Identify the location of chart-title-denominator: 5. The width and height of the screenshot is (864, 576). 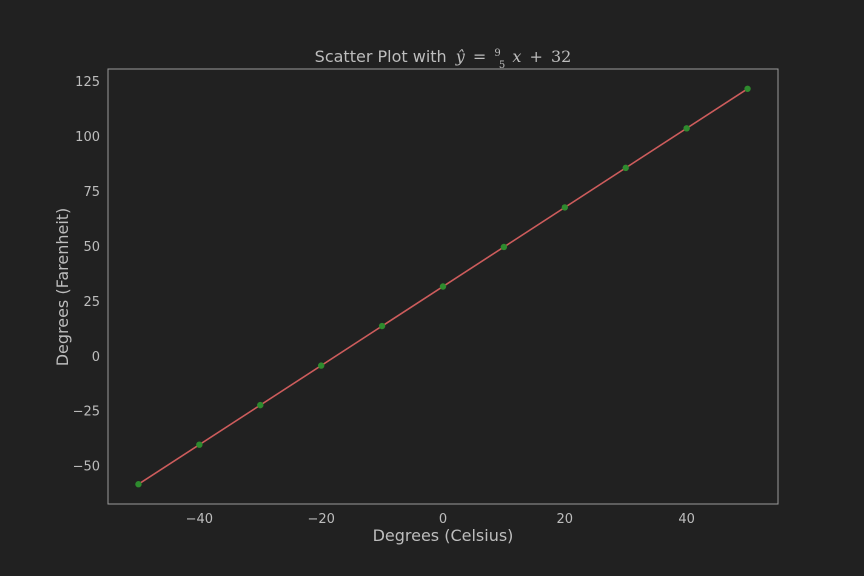
(502, 65).